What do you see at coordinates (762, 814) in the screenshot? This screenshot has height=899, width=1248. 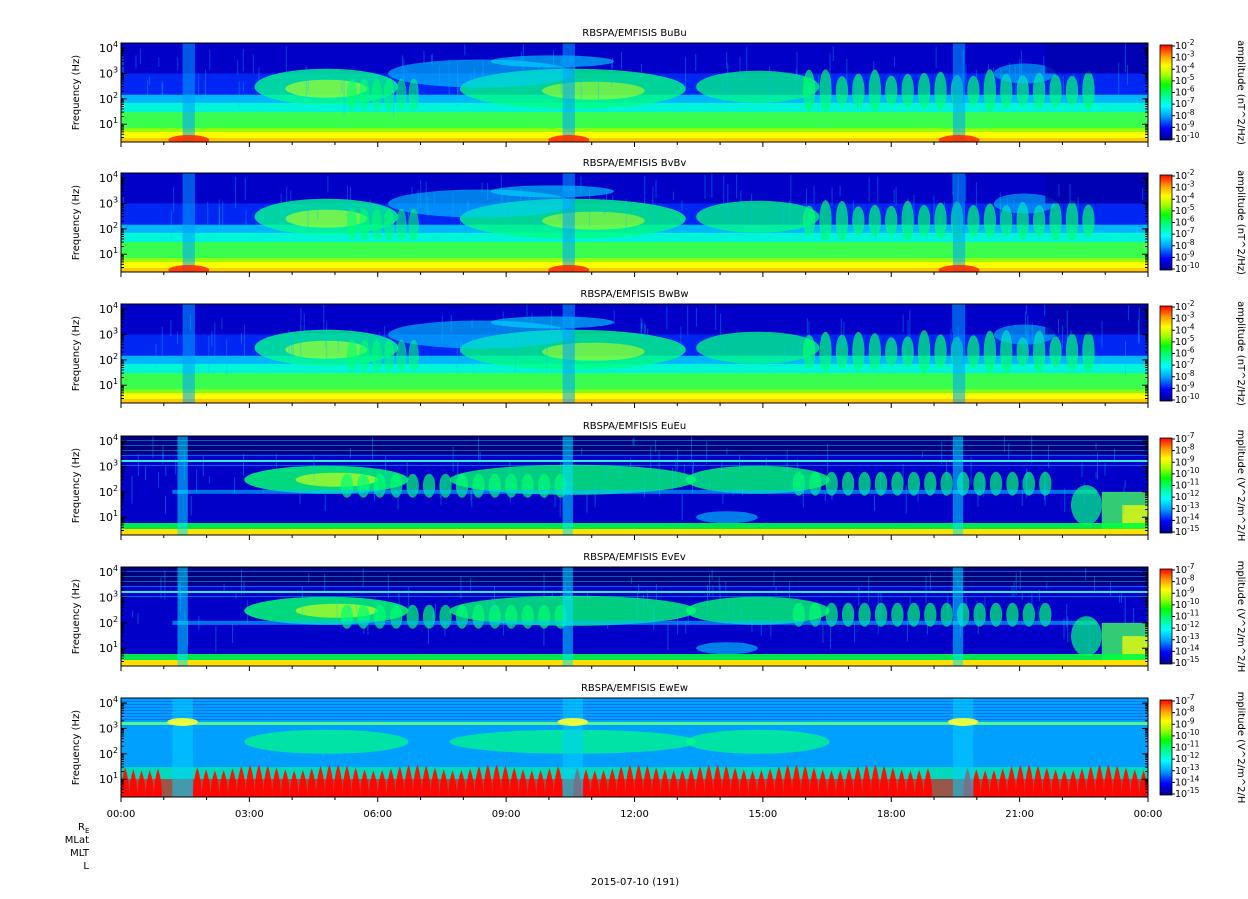 I see `x-tick-label: 15:00` at bounding box center [762, 814].